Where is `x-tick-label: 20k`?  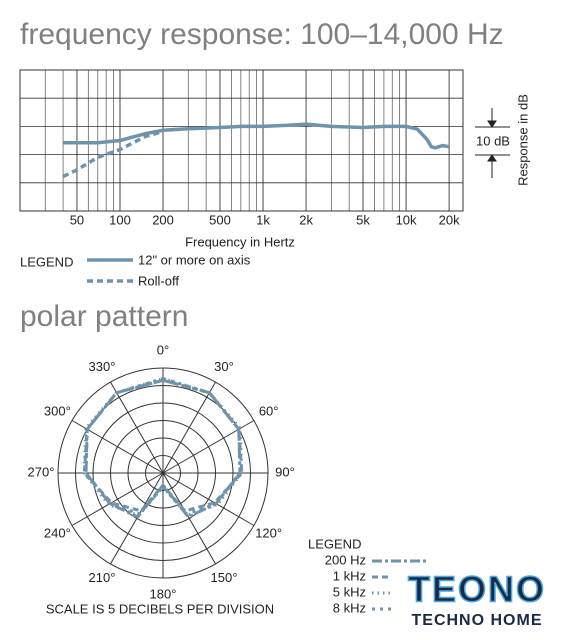 x-tick-label: 20k is located at coordinates (449, 219).